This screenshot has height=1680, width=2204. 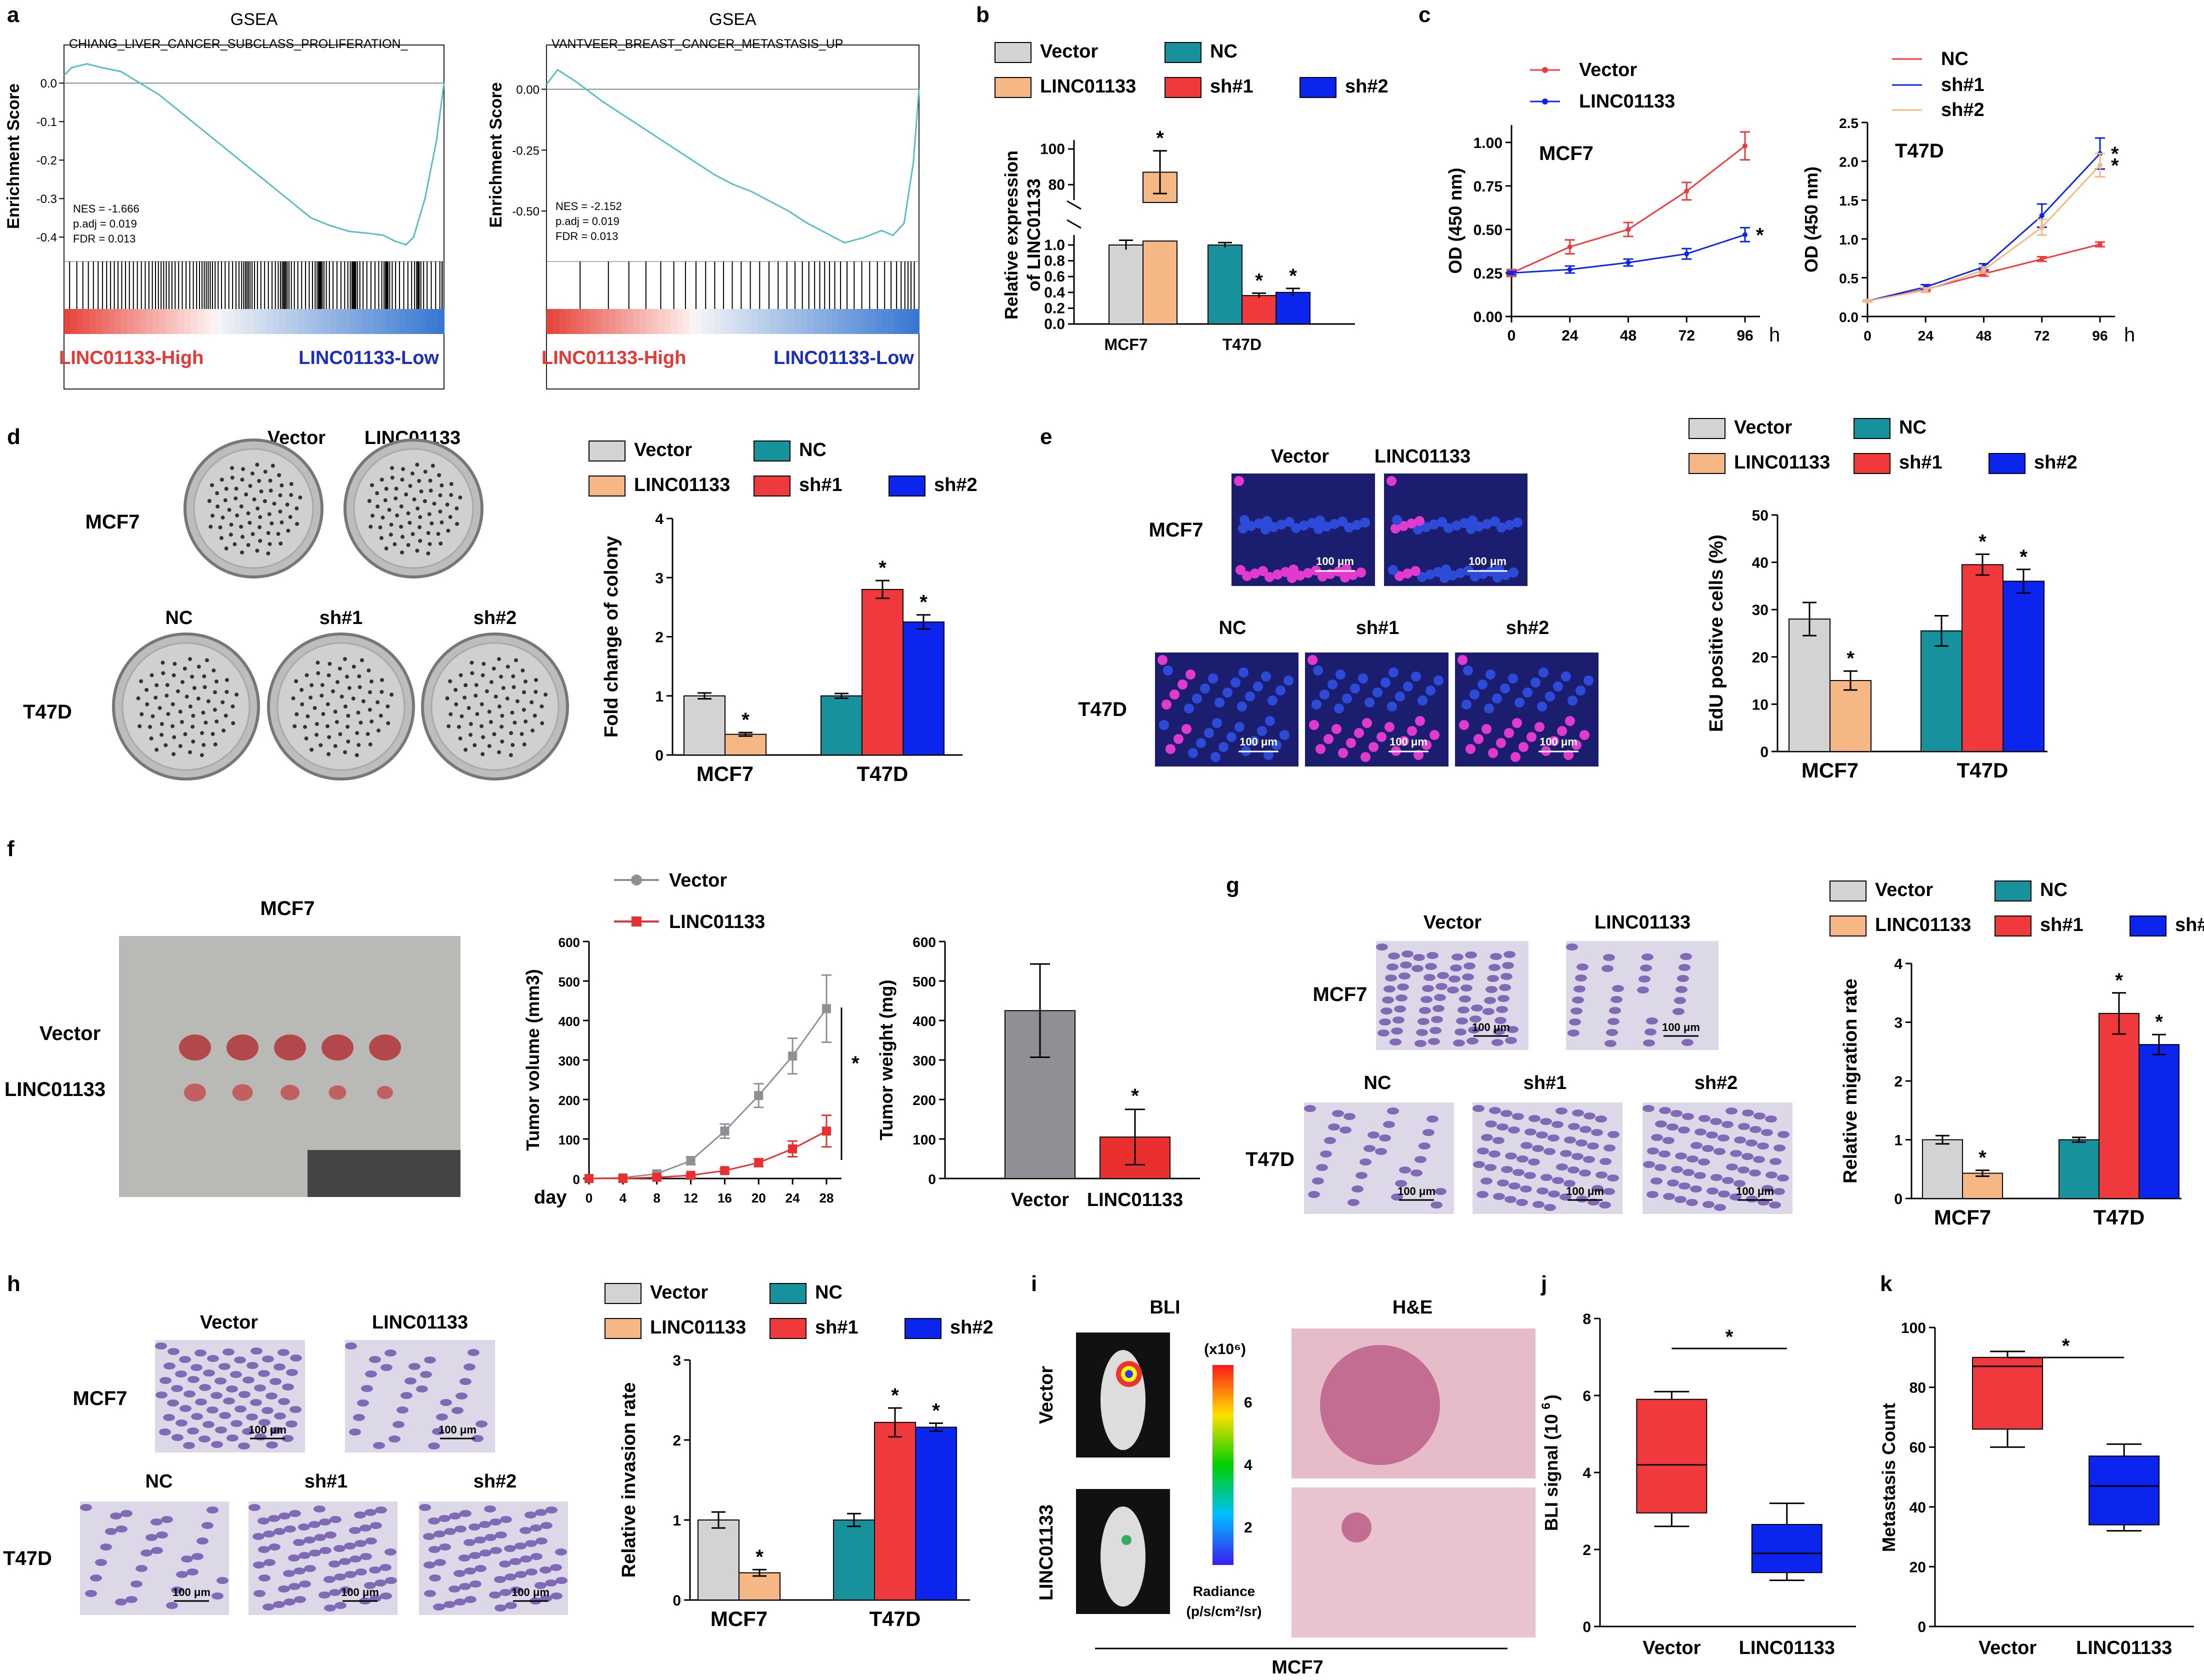 I want to click on e-y-tick-label: 50, so click(x=1760, y=516).